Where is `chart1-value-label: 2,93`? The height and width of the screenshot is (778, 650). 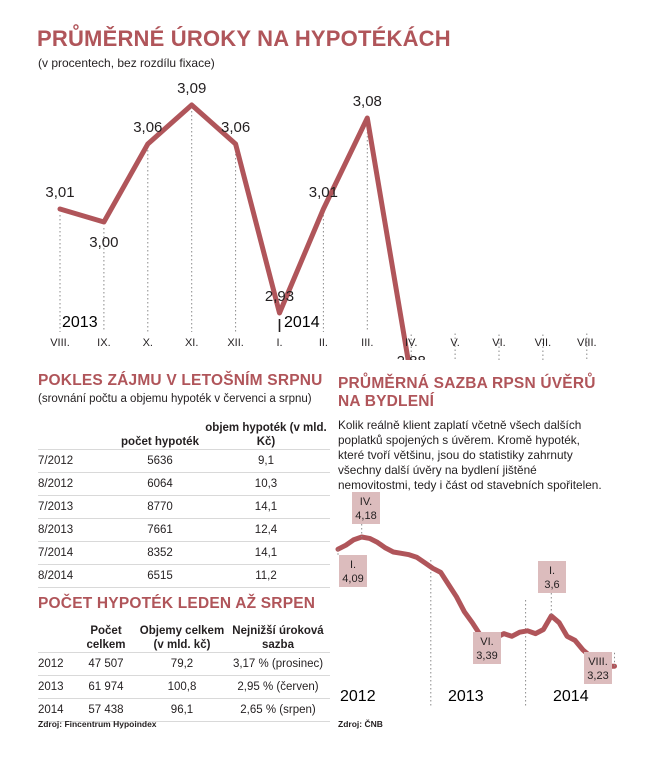
chart1-value-label: 2,93 is located at coordinates (279, 296).